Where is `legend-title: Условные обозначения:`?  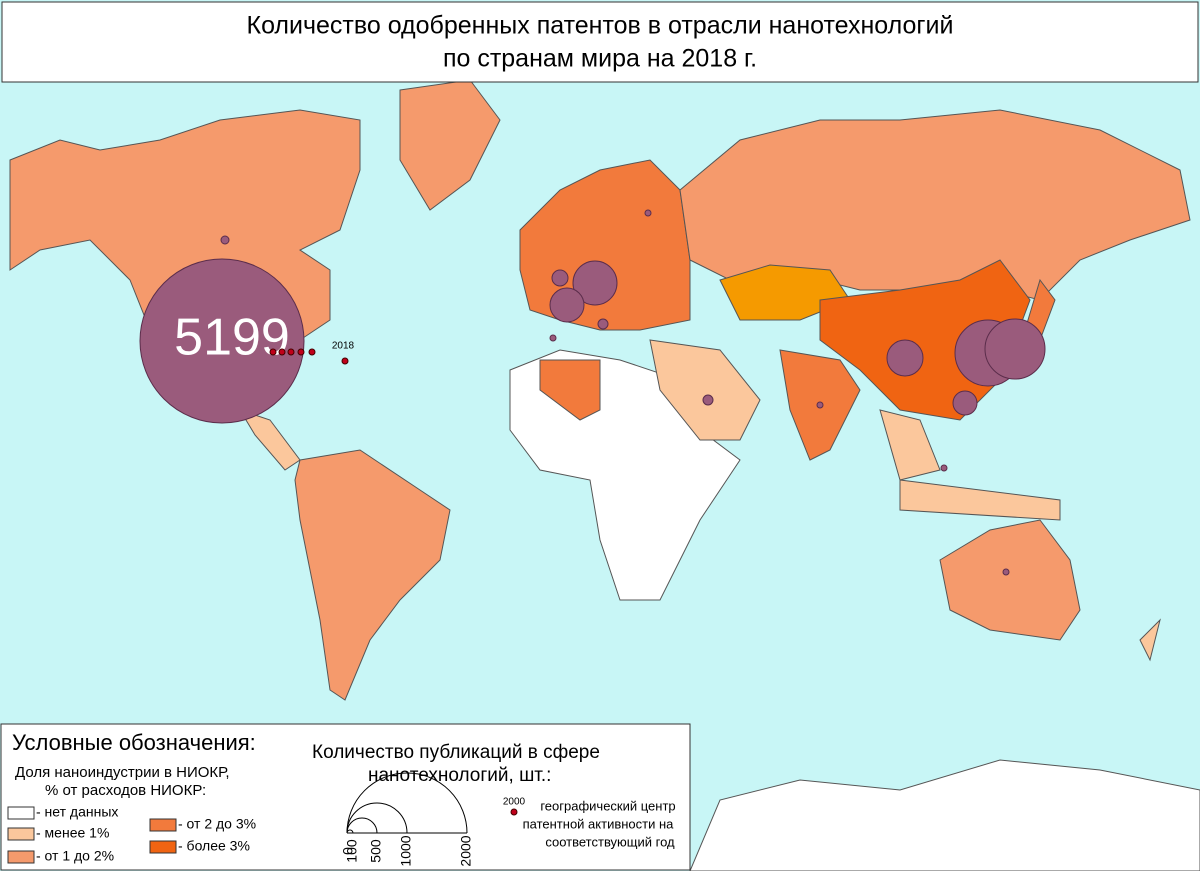
legend-title: Условные обозначения: is located at coordinates (134, 742).